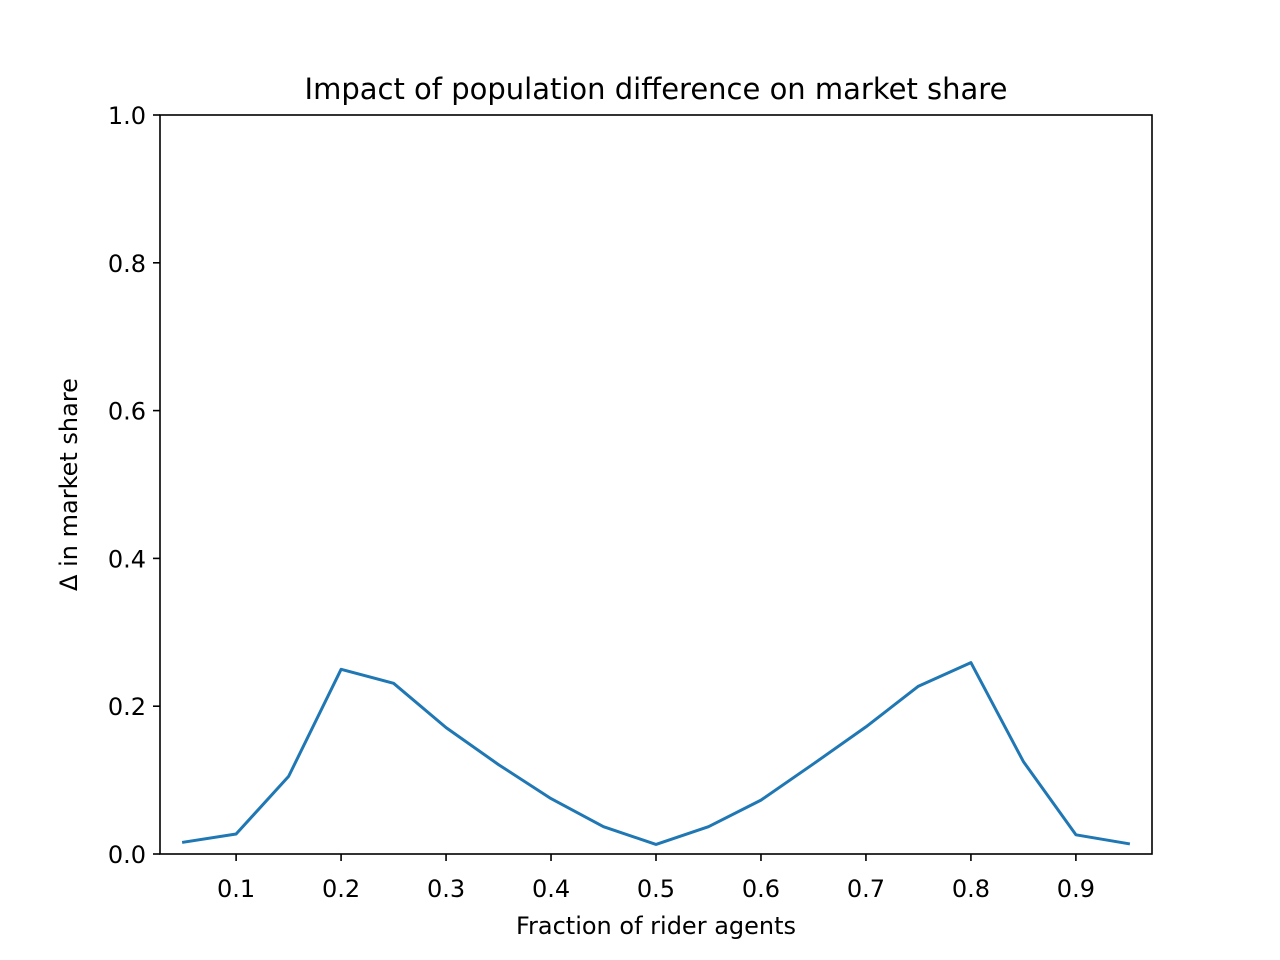 The width and height of the screenshot is (1280, 960). Describe the element at coordinates (866, 889) in the screenshot. I see `x-tick-label: 0.7` at that location.